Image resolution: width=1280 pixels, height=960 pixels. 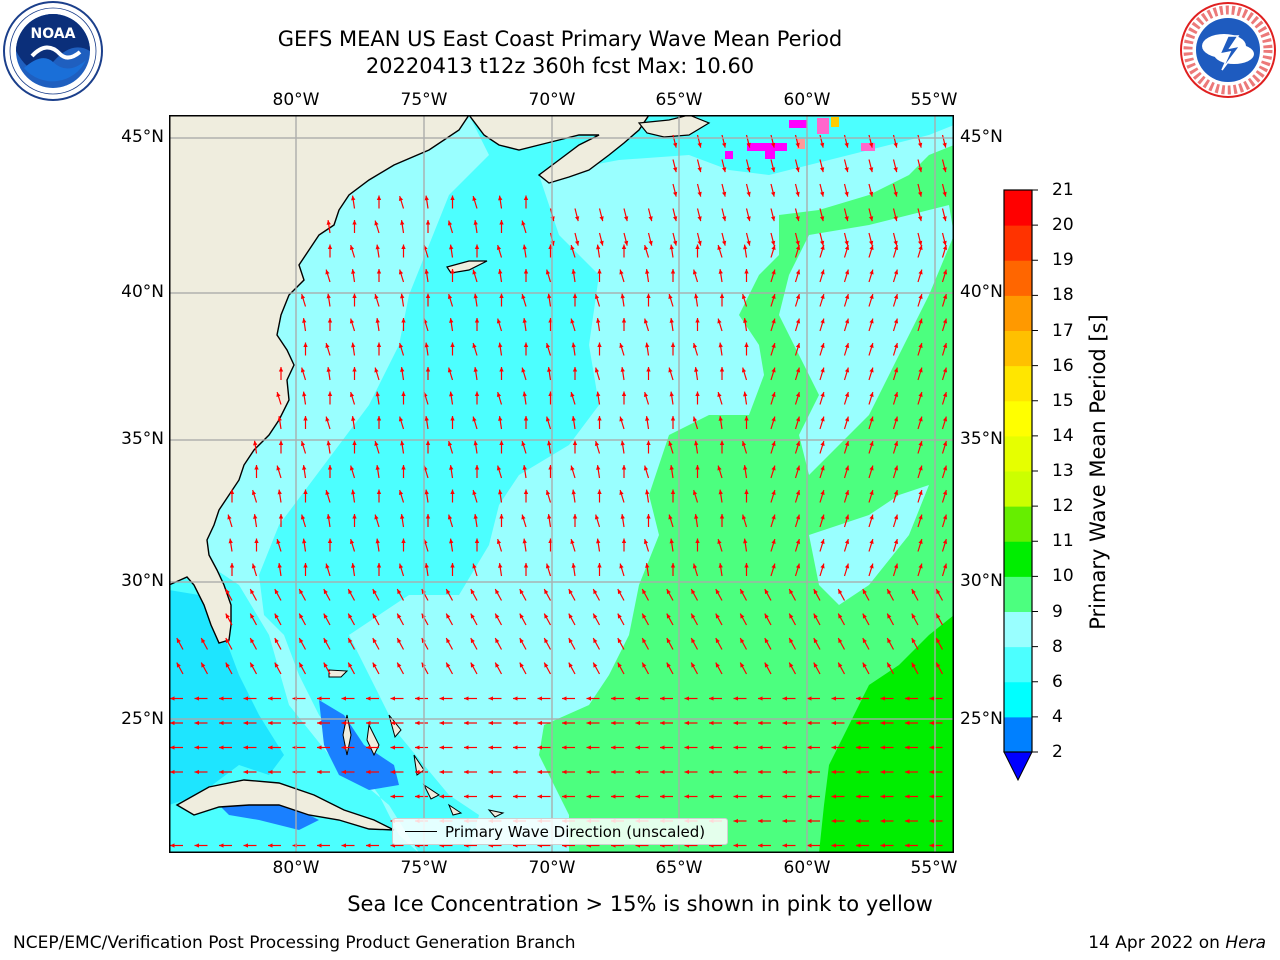 What do you see at coordinates (981, 137) in the screenshot?
I see `lat-tick-label: 45°N` at bounding box center [981, 137].